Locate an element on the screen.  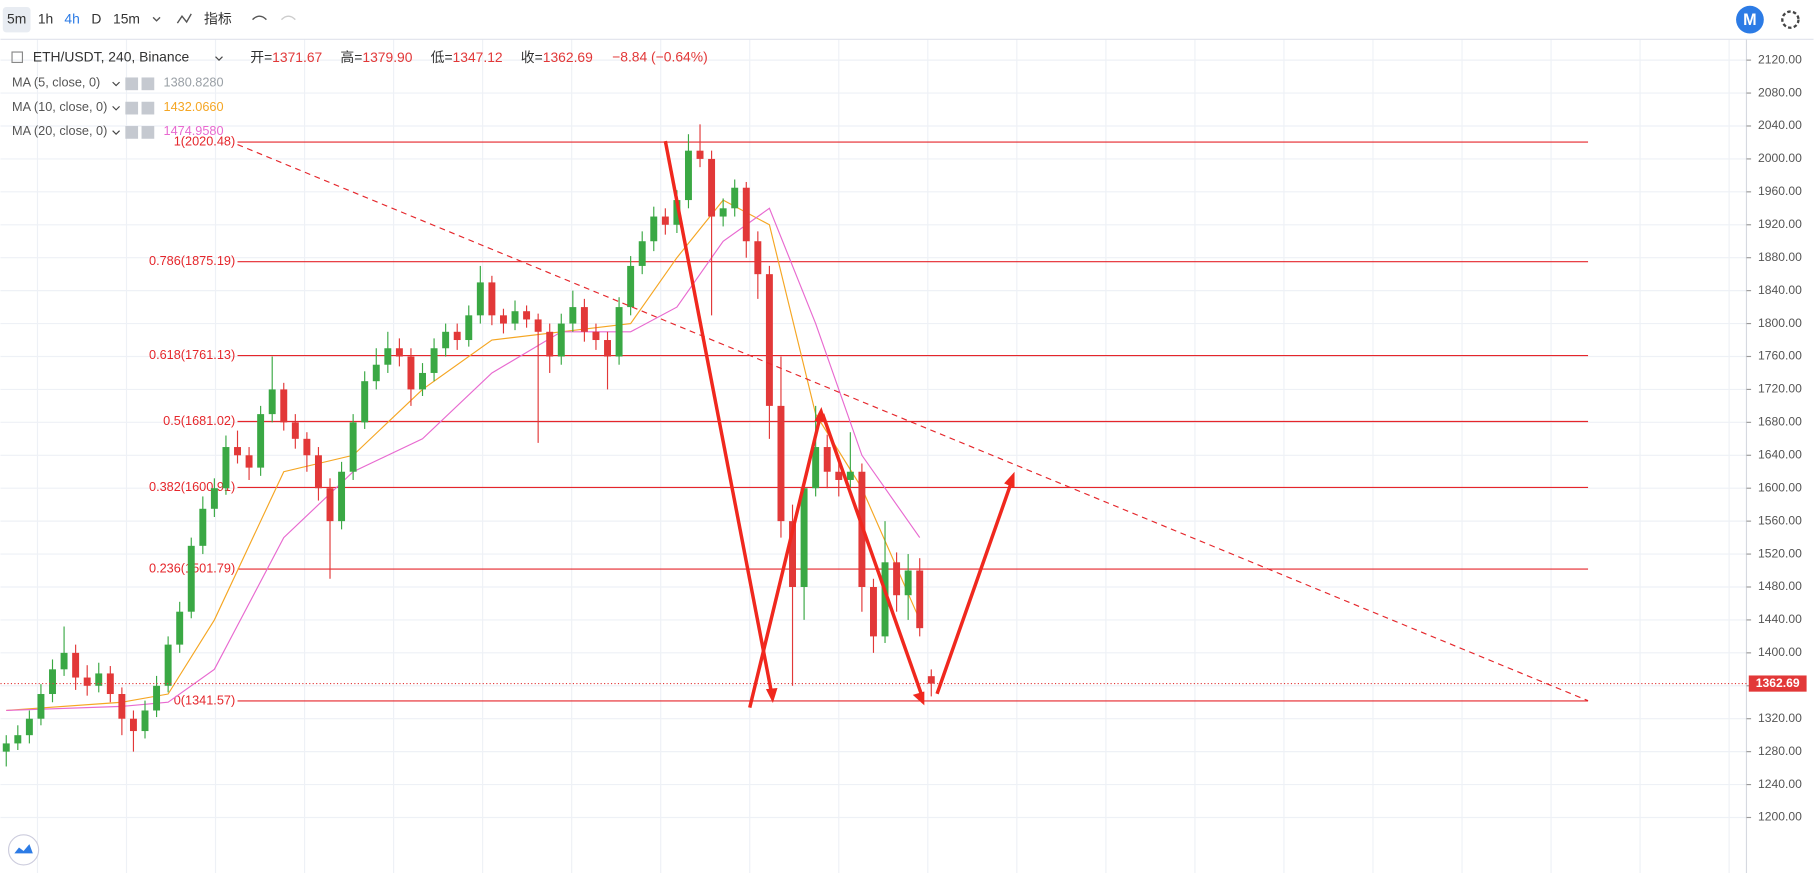
value: 1371.67 is located at coordinates (297, 56).